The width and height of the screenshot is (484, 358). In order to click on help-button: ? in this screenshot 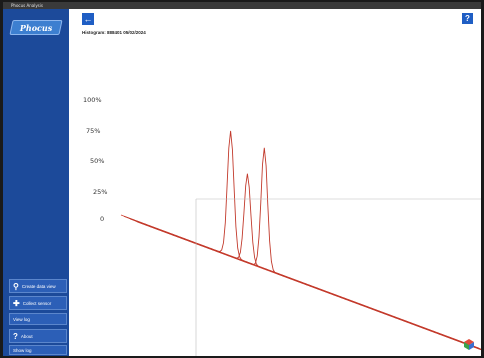, I will do `click(467, 18)`.